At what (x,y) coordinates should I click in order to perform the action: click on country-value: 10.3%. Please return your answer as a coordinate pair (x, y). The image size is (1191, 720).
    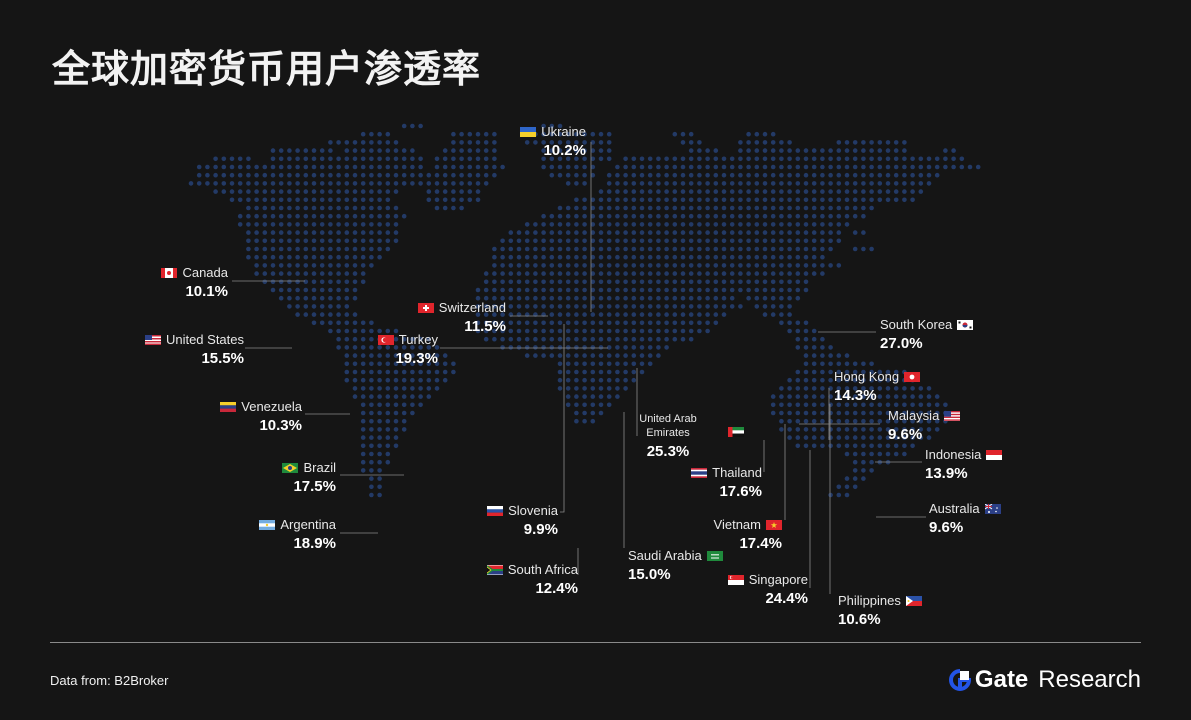
    Looking at the image, I should click on (280, 425).